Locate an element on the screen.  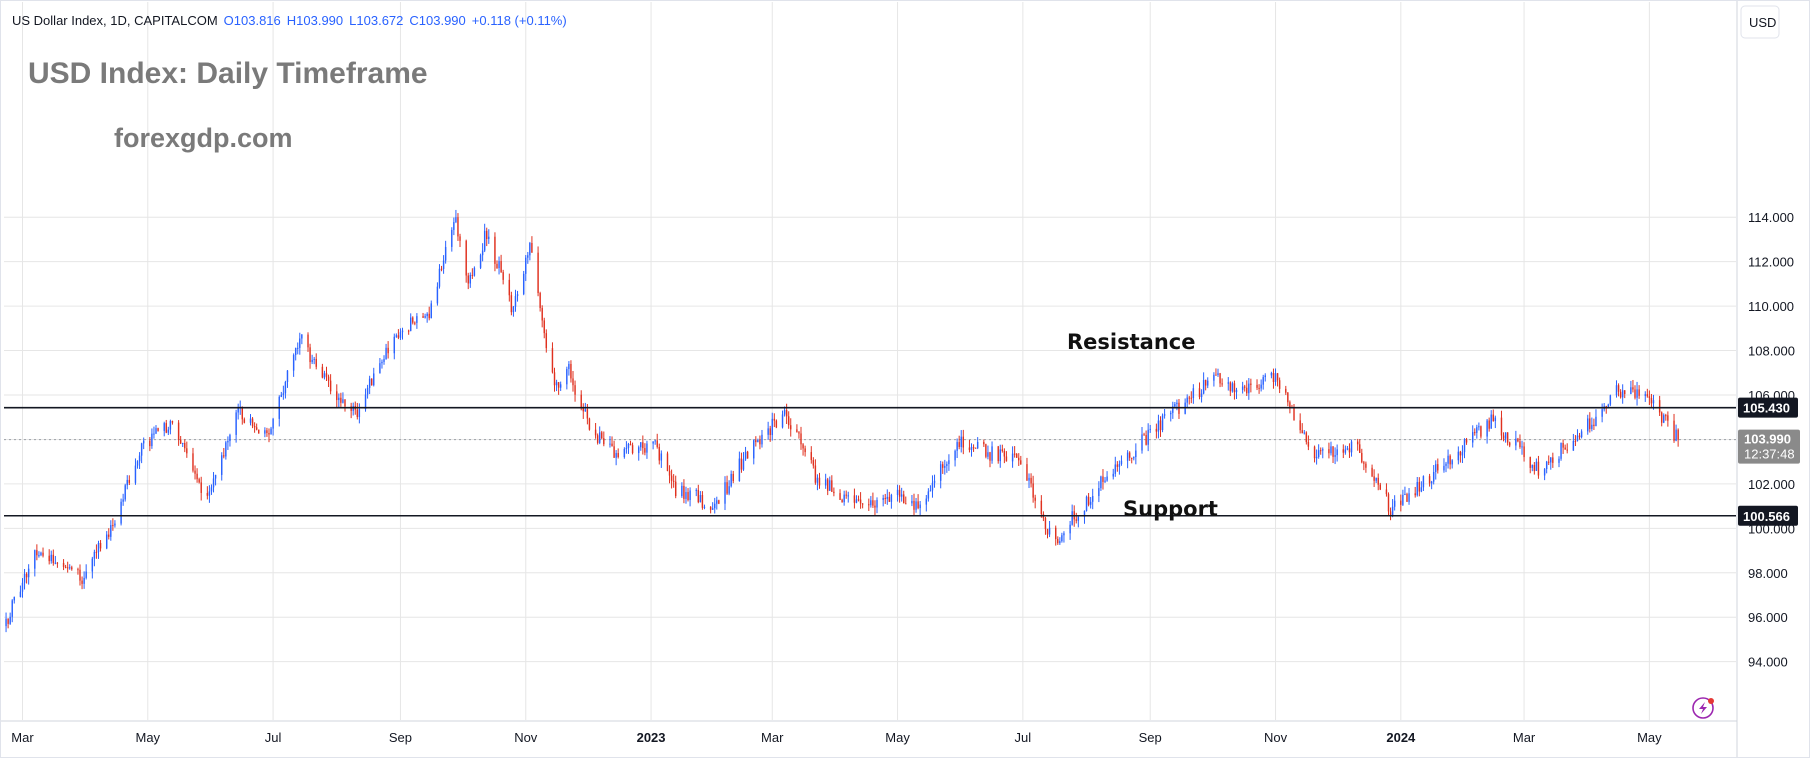
countdown-text: 12:37:48 is located at coordinates (1769, 454).